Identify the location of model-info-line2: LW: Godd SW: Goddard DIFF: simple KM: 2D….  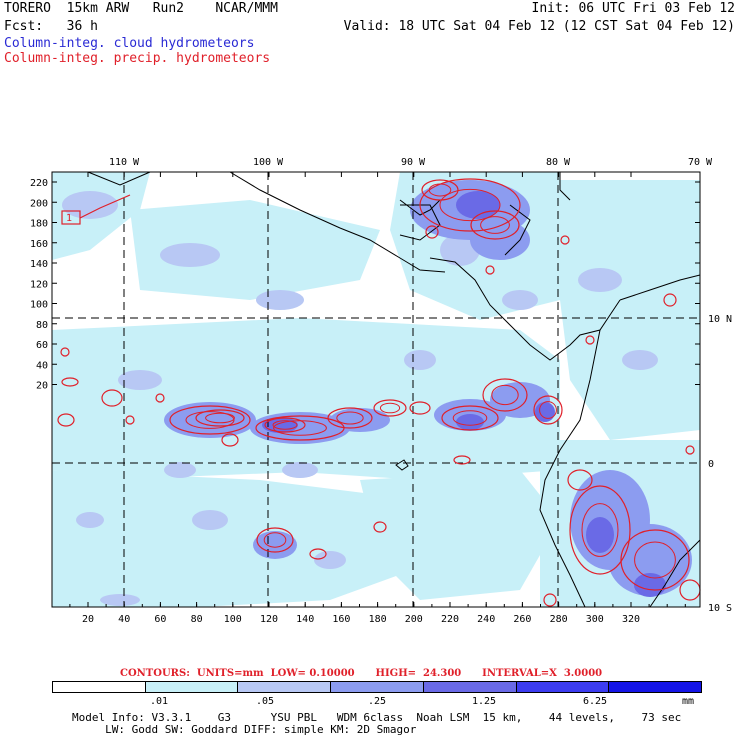
(244, 729).